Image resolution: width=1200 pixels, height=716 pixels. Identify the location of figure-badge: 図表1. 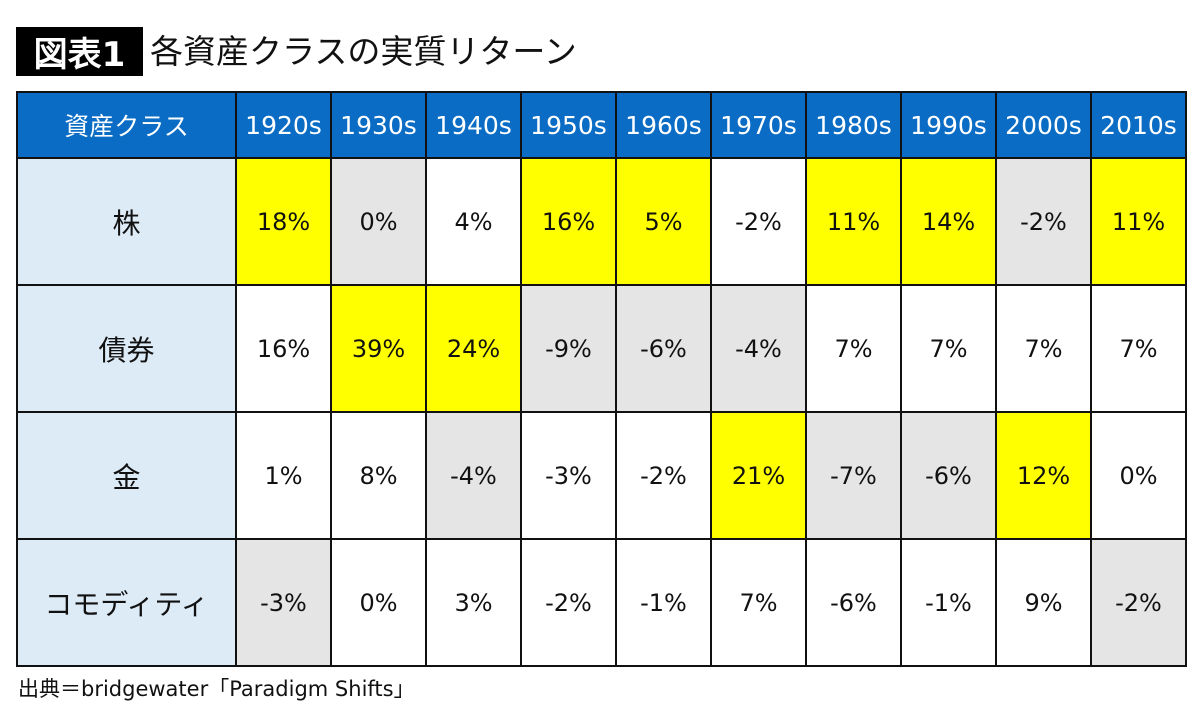
(79, 51).